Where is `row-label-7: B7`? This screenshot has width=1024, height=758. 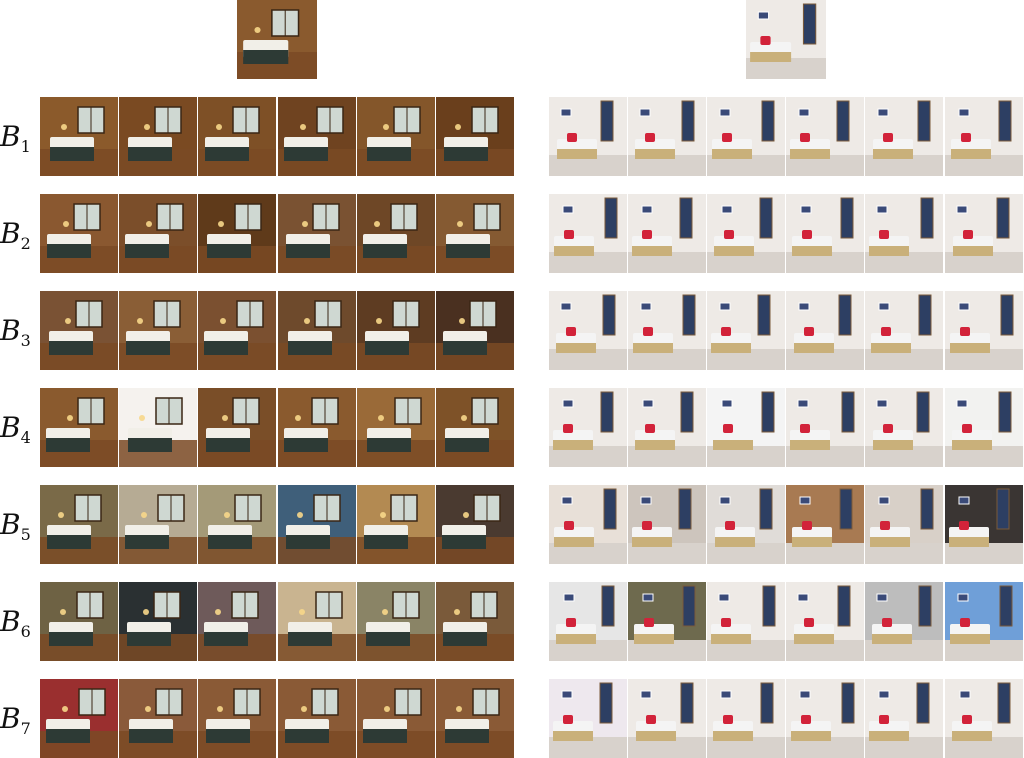 row-label-7: B7 is located at coordinates (18, 721).